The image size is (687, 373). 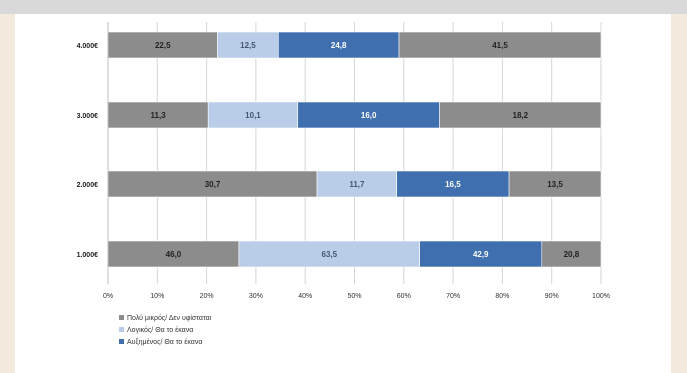 I want to click on data-label: 10,1, so click(x=253, y=115).